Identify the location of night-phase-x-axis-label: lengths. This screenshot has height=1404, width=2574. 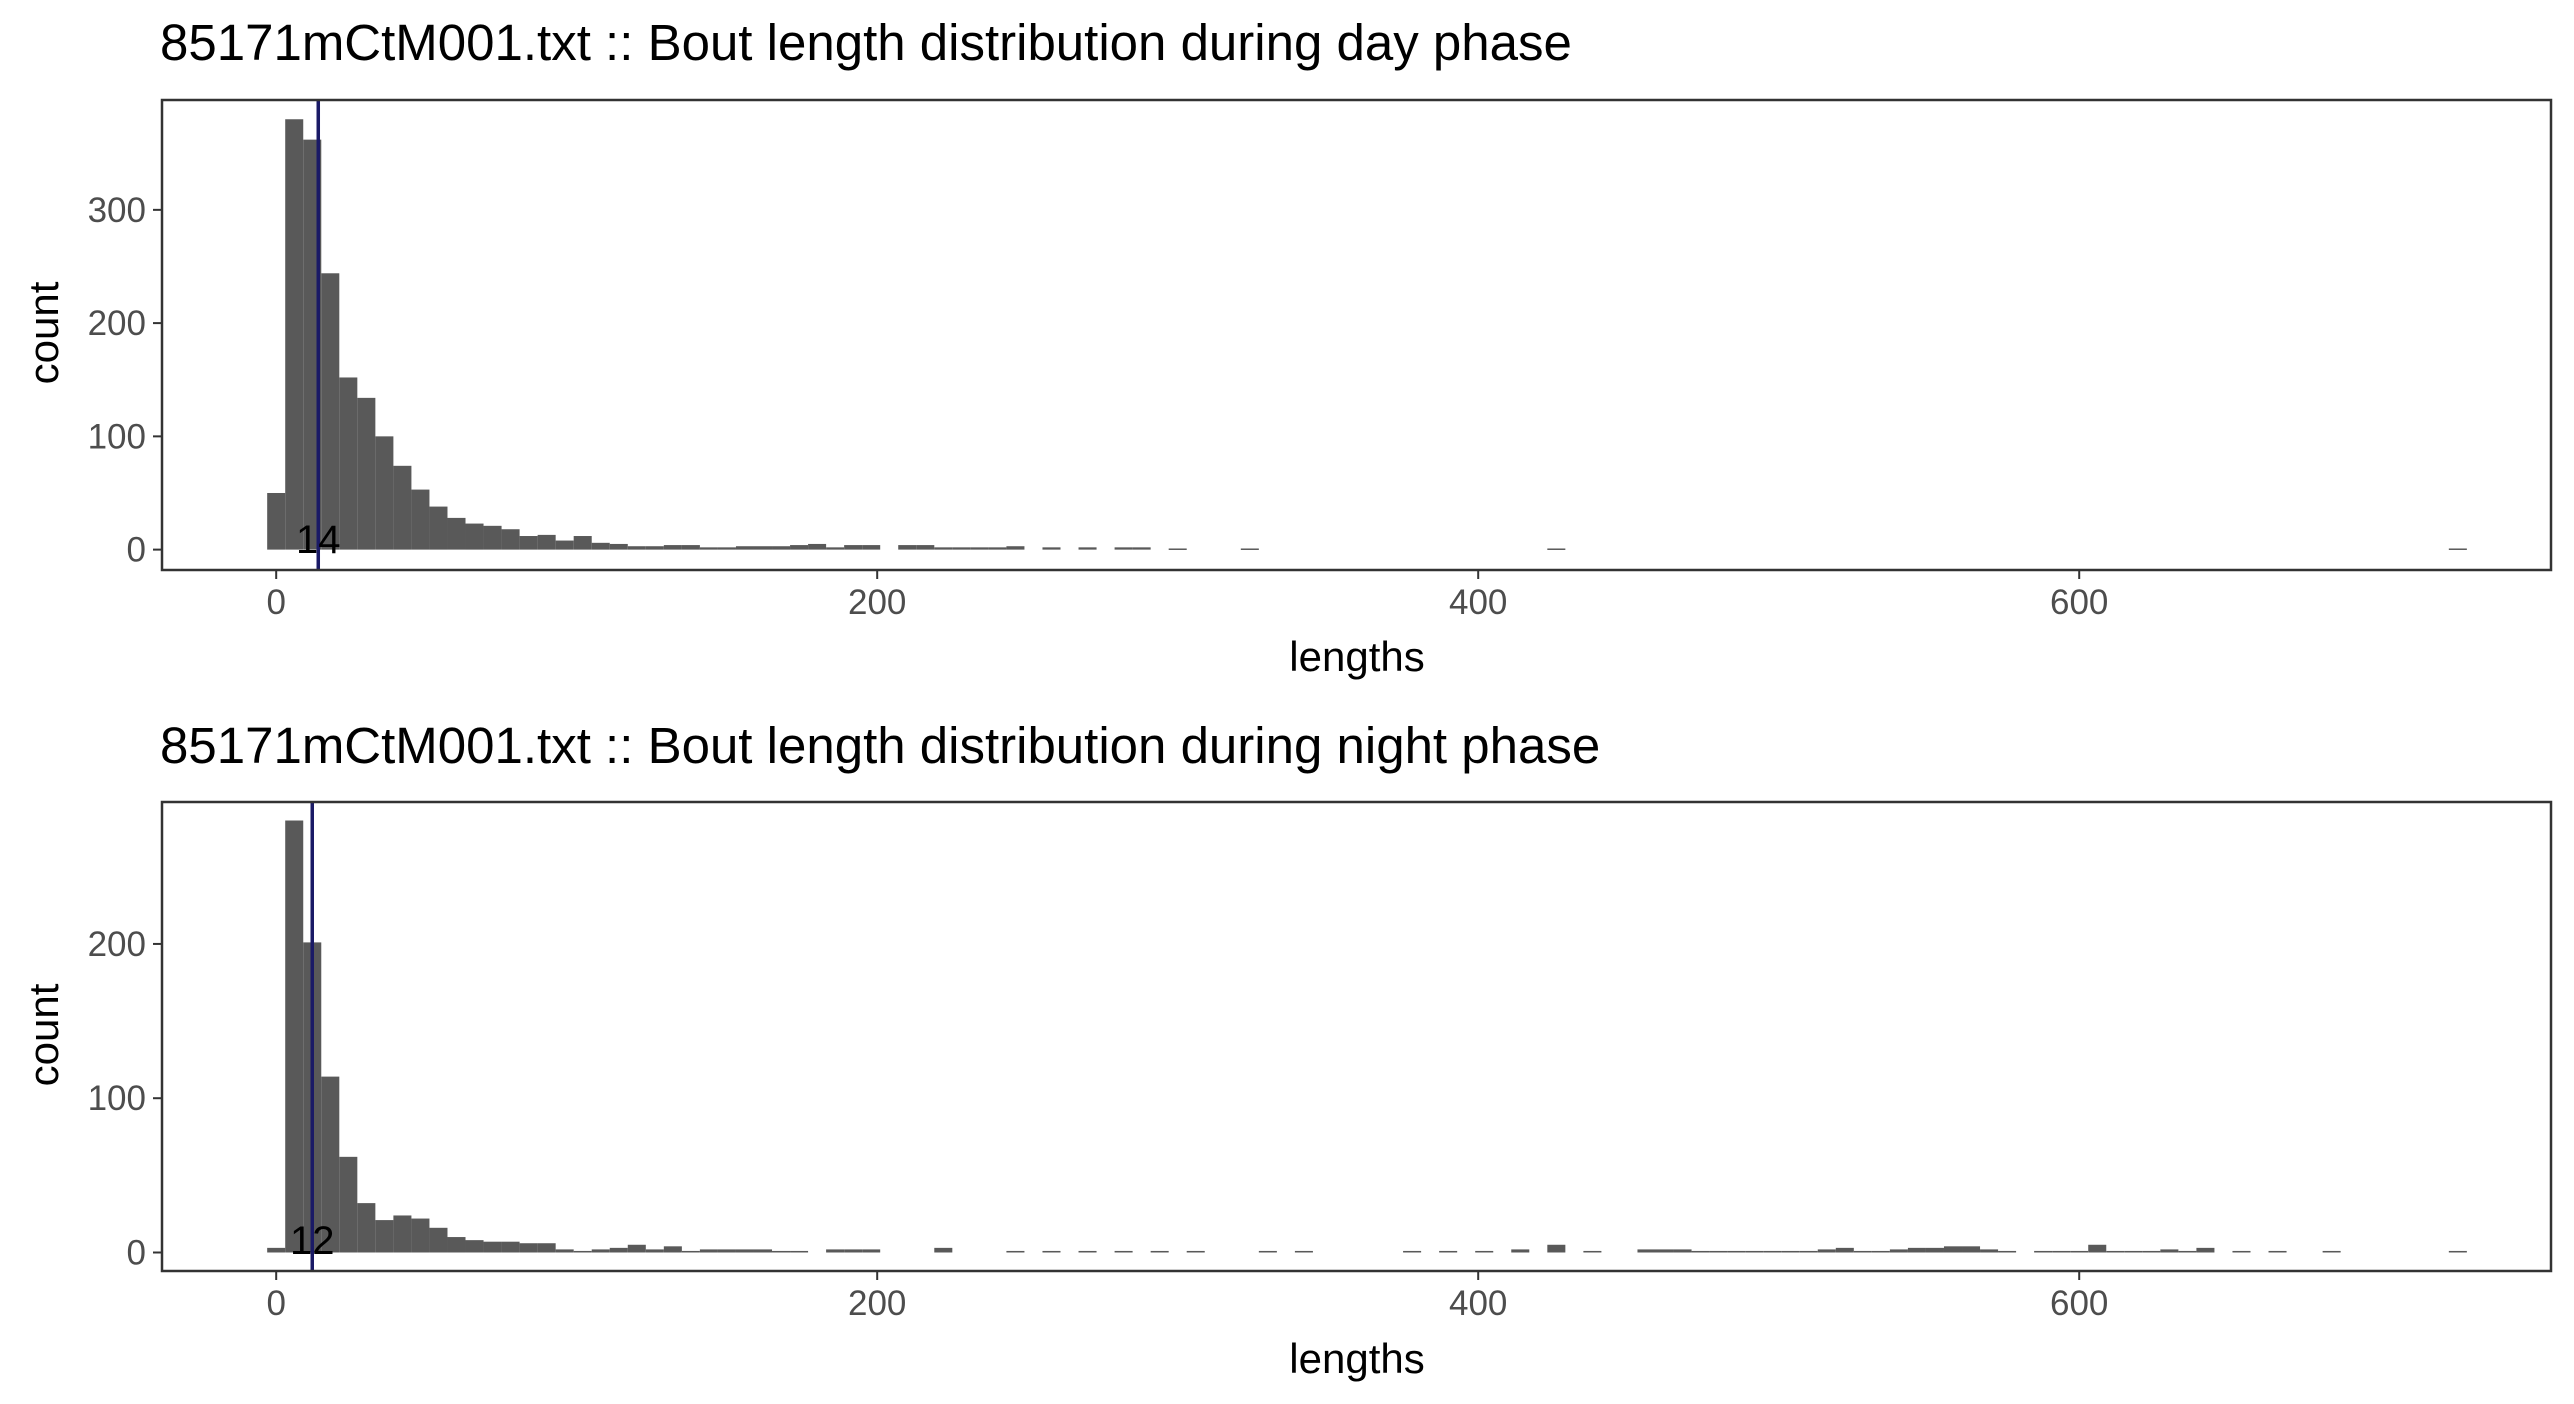
(1356, 1358).